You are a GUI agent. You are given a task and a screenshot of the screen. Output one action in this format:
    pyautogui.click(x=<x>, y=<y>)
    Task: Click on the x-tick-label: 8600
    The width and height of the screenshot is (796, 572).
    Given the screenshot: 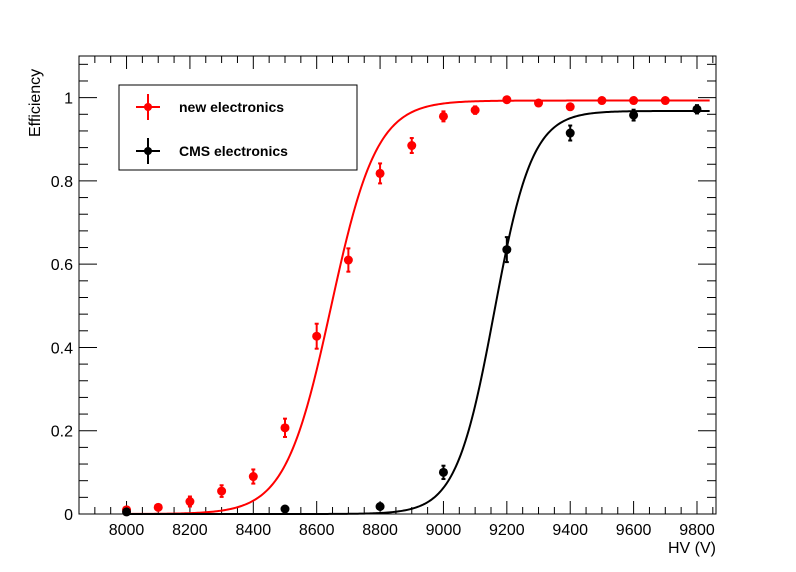 What is the action you would take?
    pyautogui.click(x=317, y=530)
    